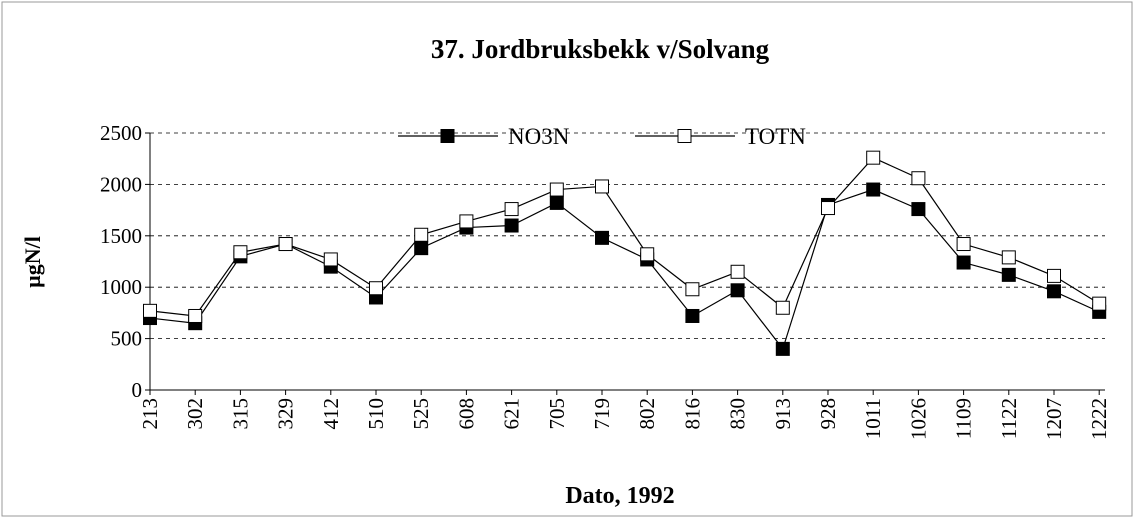  I want to click on x-tick-label: 816, so click(692, 414).